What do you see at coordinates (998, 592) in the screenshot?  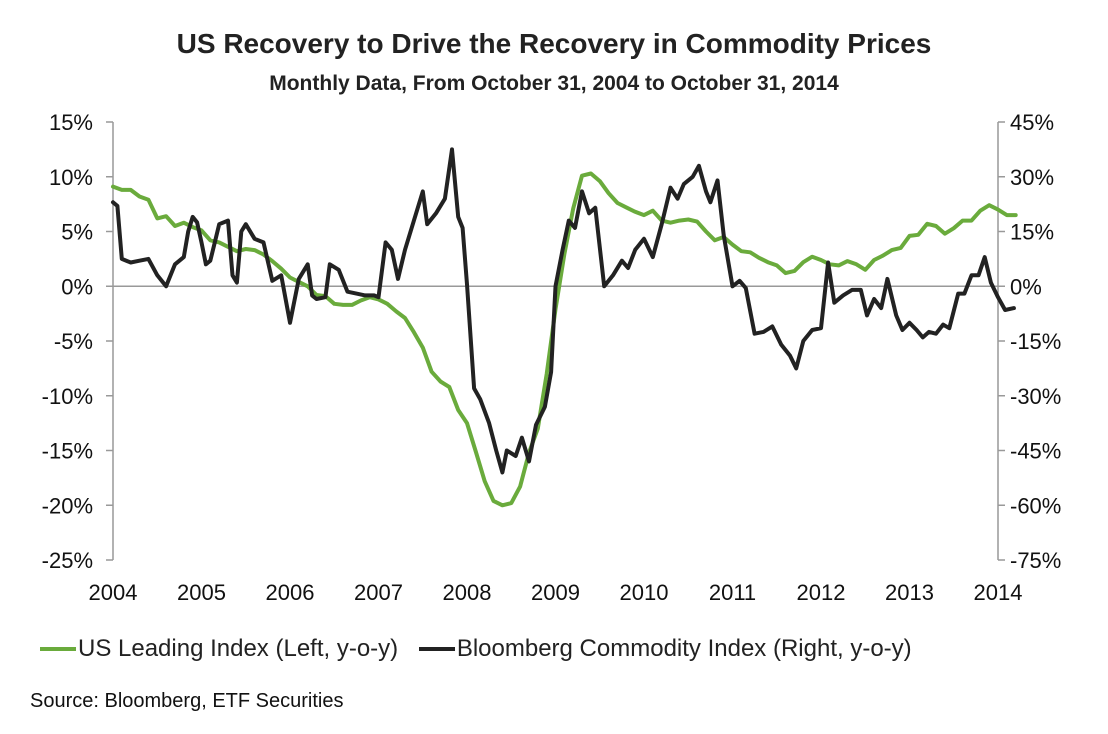 I see `x-tick-label: 2014` at bounding box center [998, 592].